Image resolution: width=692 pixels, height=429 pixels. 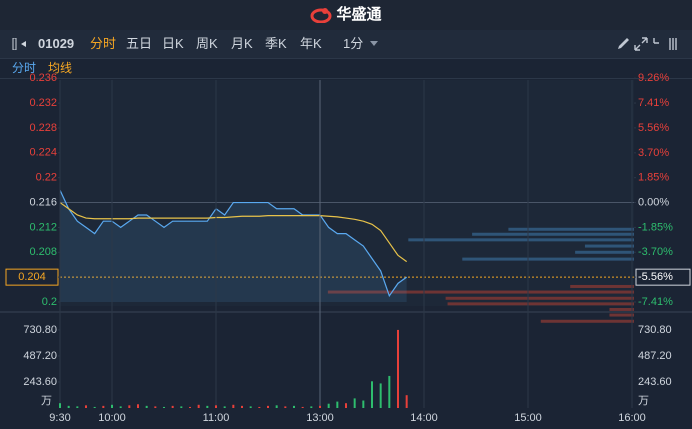 What do you see at coordinates (242, 43) in the screenshot?
I see `tab: 月K` at bounding box center [242, 43].